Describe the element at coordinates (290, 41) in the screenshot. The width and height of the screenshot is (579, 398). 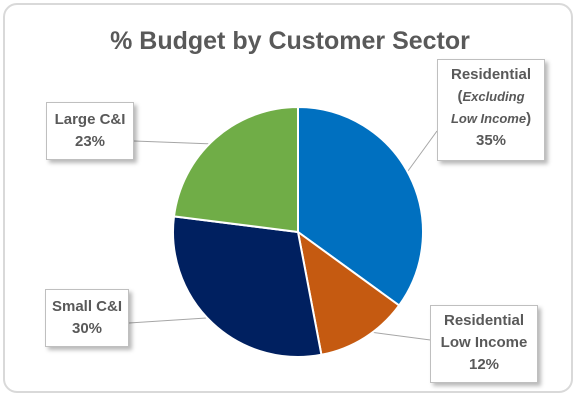
I see `chart-title: % Budget by Customer Sector` at that location.